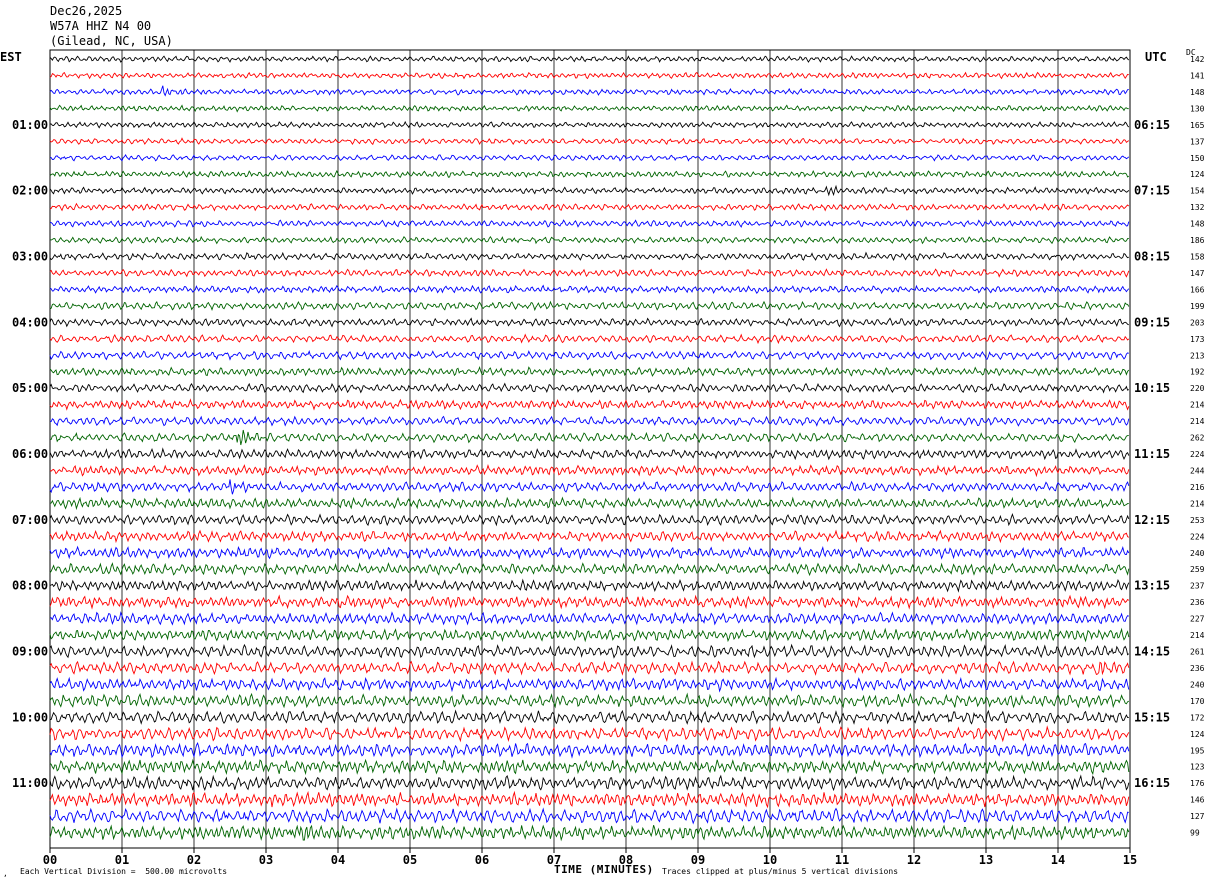 The width and height of the screenshot is (1210, 886). What do you see at coordinates (1197, 339) in the screenshot?
I see `dc-offset-label: 173` at bounding box center [1197, 339].